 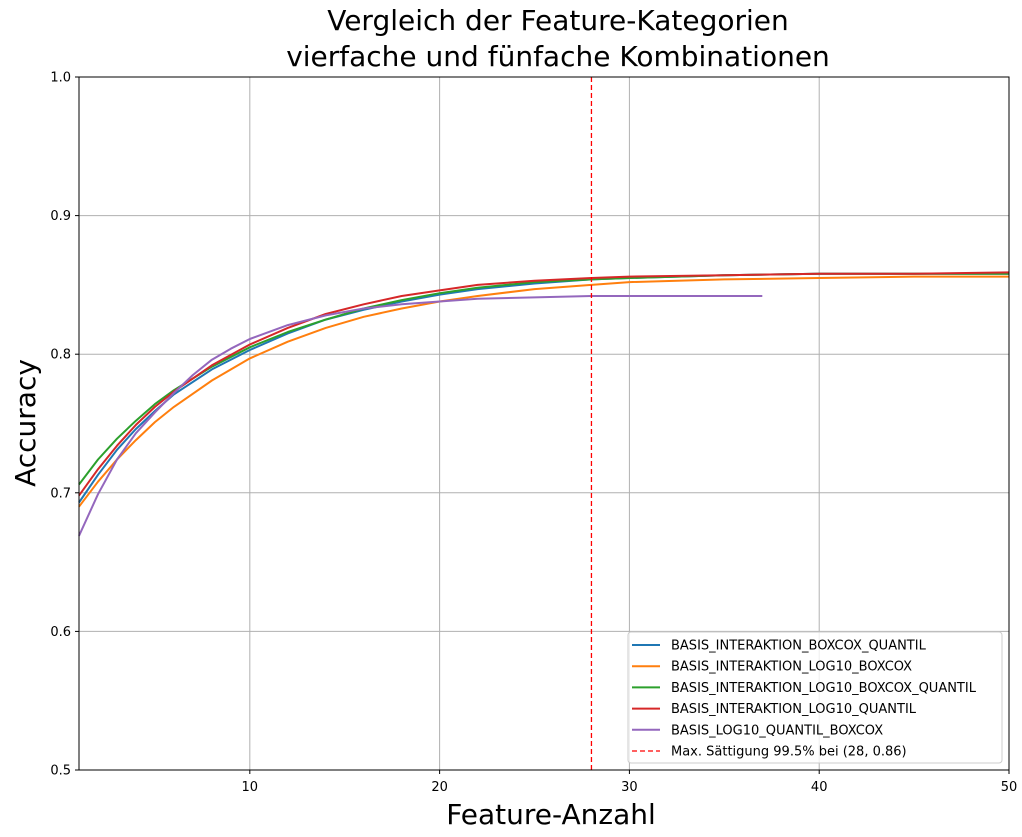 I want to click on y-tick-label: 1.0, so click(x=60, y=78).